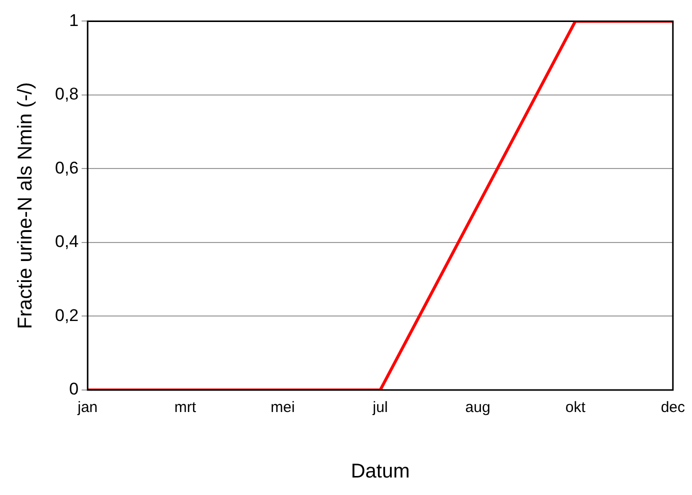  Describe the element at coordinates (575, 407) in the screenshot. I see `x-tick-label: okt` at that location.